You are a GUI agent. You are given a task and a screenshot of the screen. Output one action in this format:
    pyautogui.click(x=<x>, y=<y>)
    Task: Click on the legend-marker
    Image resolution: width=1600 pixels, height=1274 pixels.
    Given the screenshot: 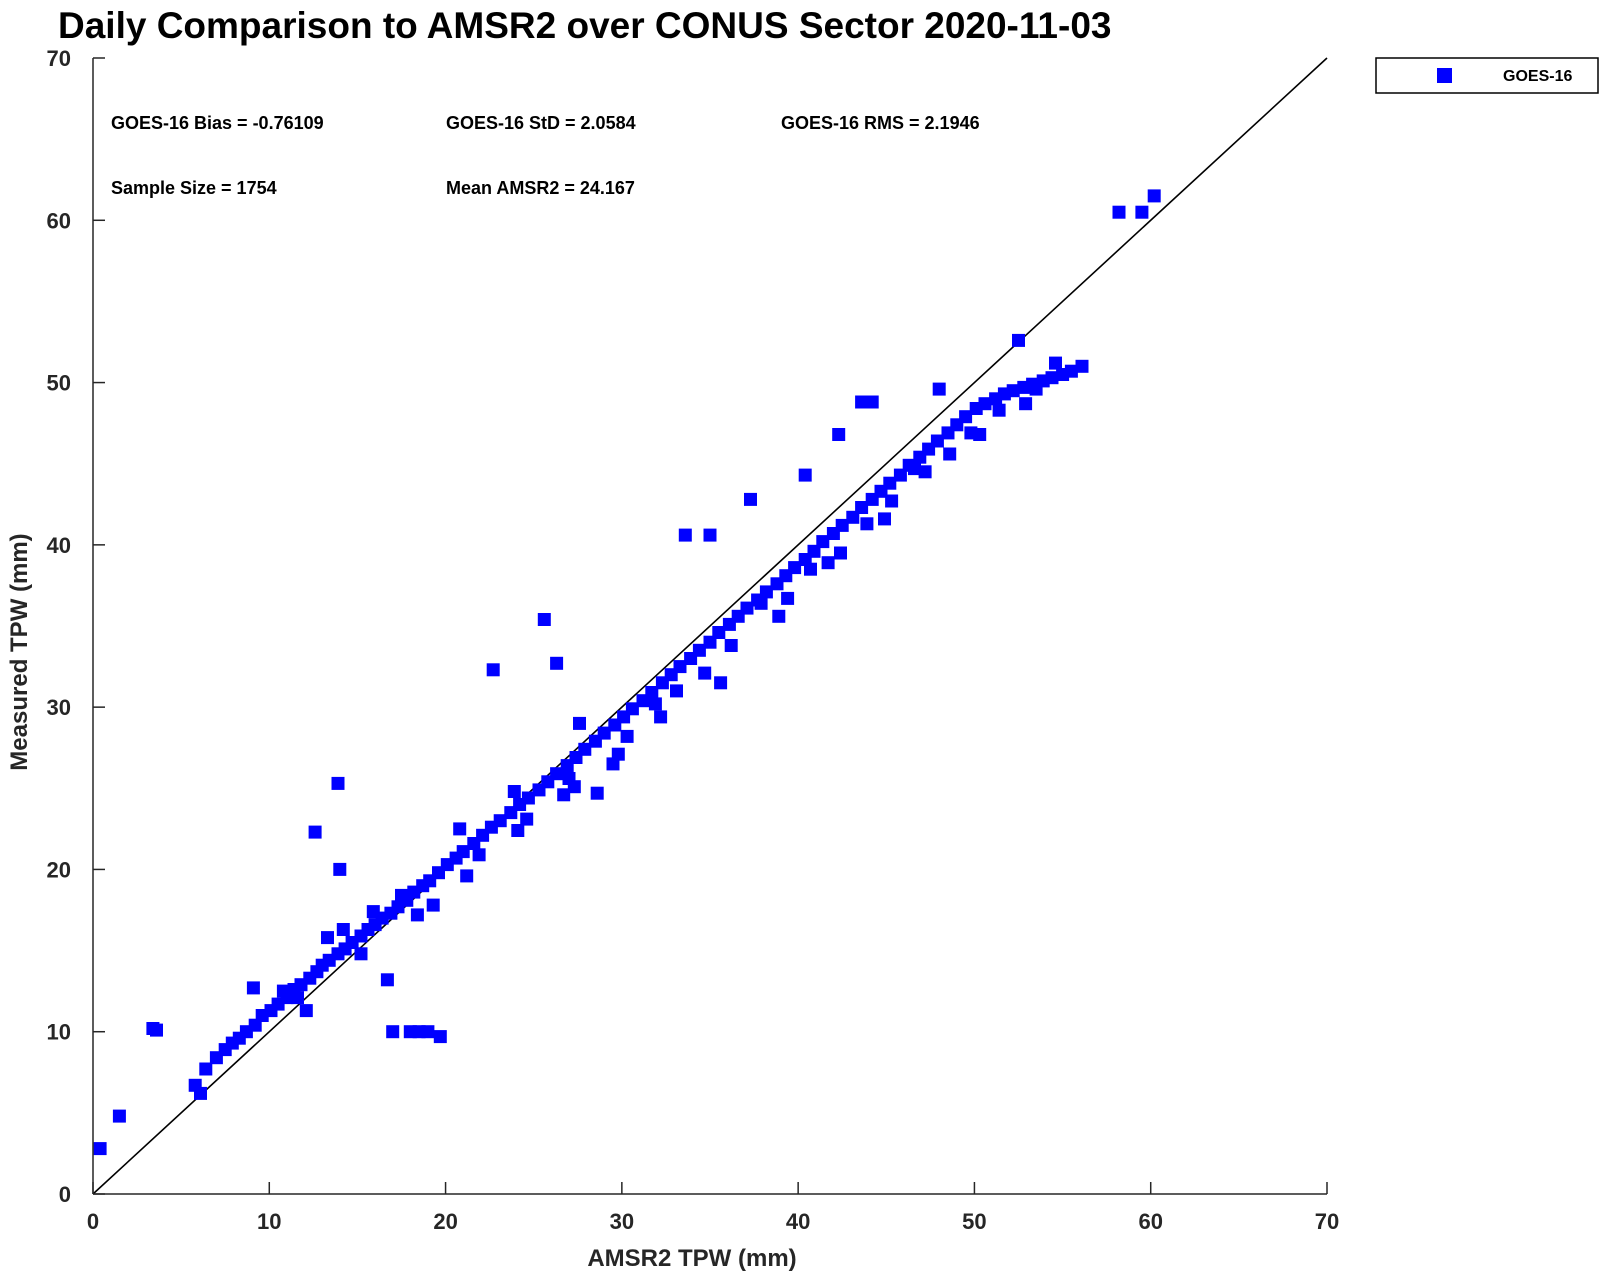 What is the action you would take?
    pyautogui.click(x=1444, y=75)
    